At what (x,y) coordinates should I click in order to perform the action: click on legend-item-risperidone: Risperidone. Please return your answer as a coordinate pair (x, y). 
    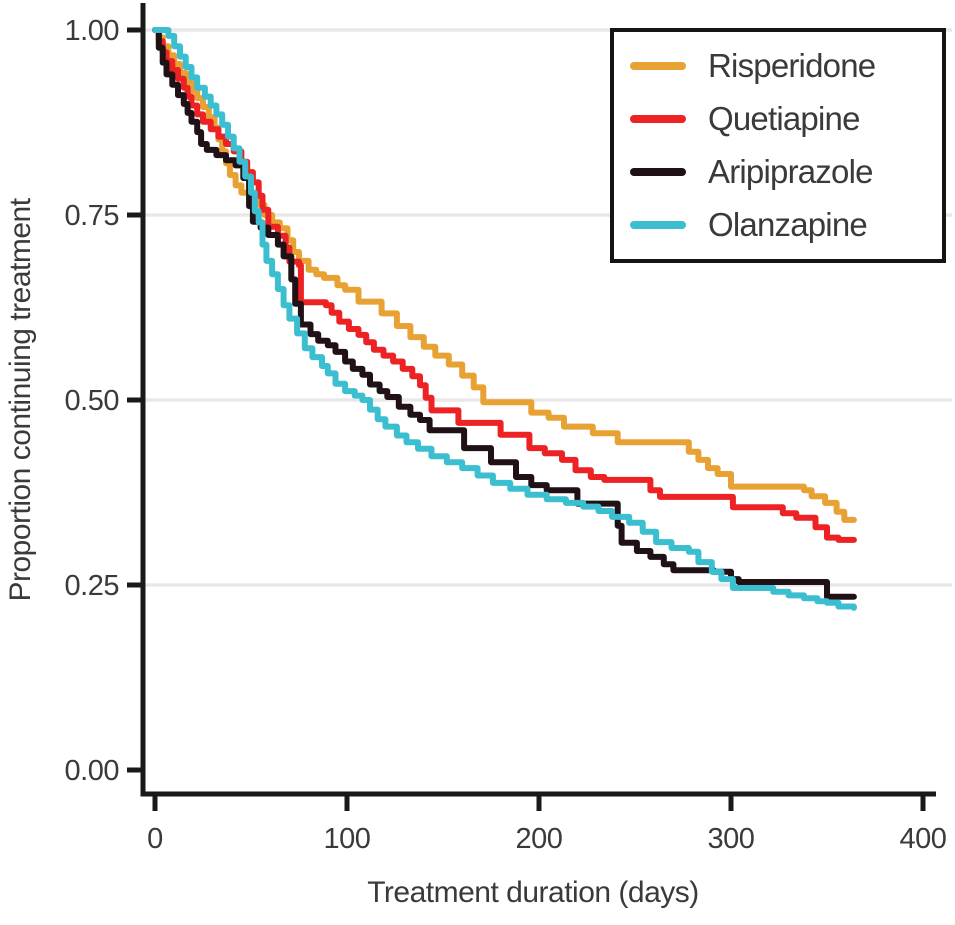
    Looking at the image, I should click on (786, 66).